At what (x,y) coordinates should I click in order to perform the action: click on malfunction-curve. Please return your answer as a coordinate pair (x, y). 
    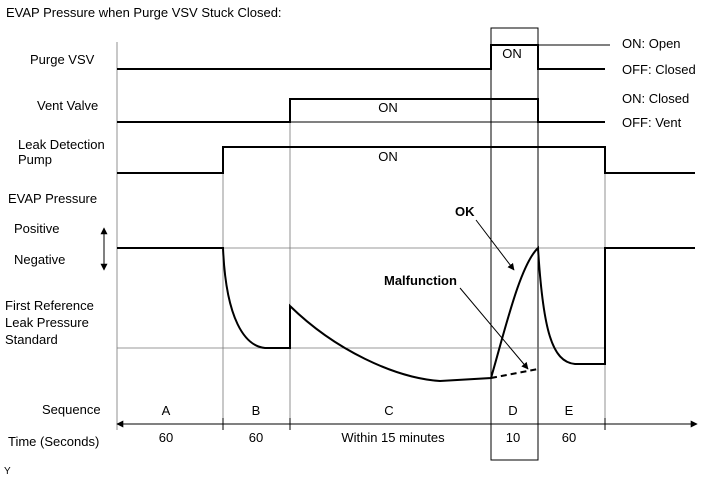
    Looking at the image, I should click on (514, 373).